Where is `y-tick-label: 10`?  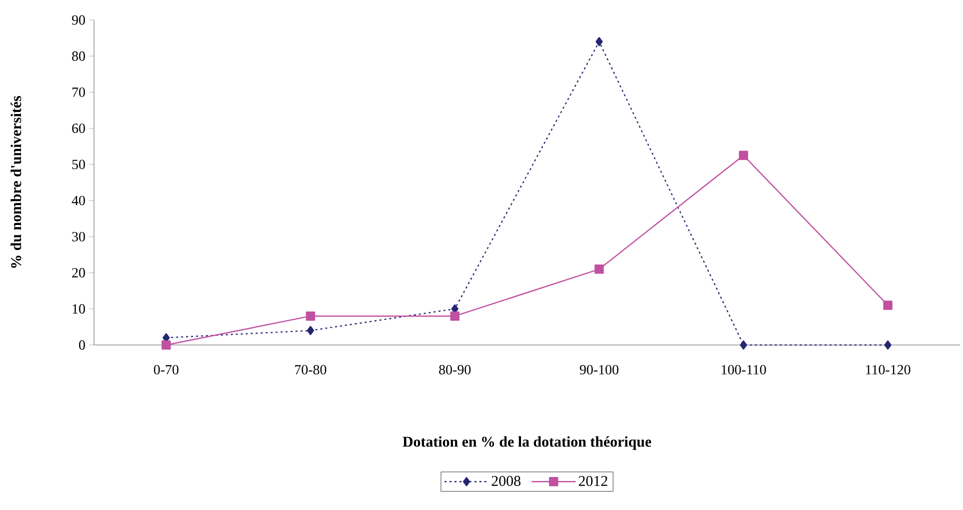
y-tick-label: 10 is located at coordinates (78, 309).